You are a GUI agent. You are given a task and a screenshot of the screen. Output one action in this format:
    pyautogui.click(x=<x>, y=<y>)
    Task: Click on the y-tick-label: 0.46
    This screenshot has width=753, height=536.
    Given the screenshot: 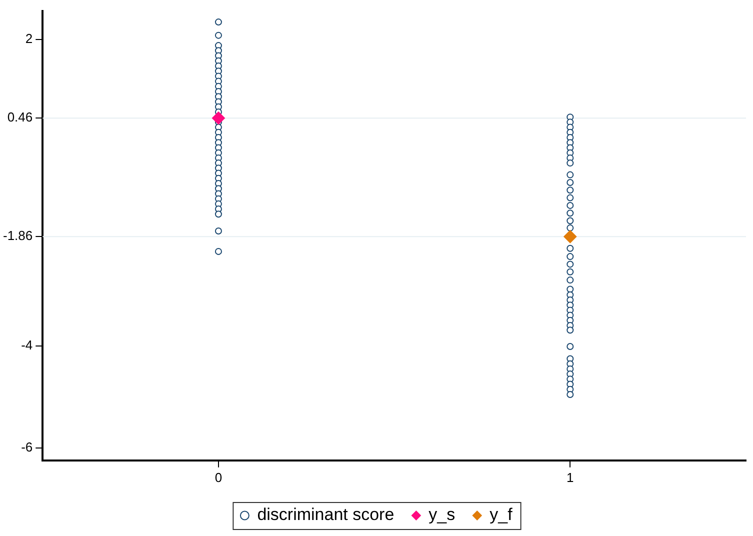 What is the action you would take?
    pyautogui.click(x=20, y=117)
    